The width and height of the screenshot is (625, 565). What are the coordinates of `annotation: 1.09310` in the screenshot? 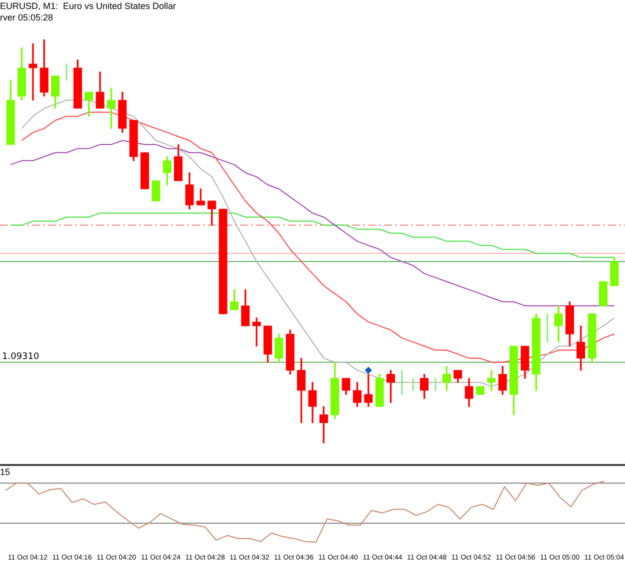 It's located at (21, 357).